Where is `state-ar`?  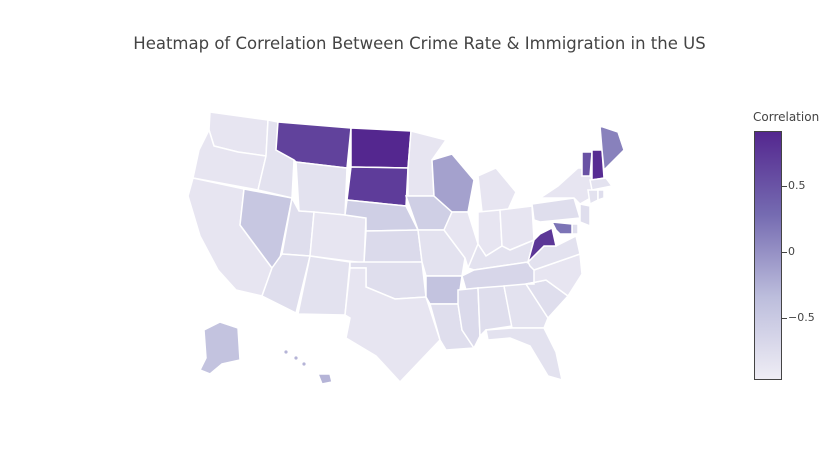
state-ar is located at coordinates (444, 290).